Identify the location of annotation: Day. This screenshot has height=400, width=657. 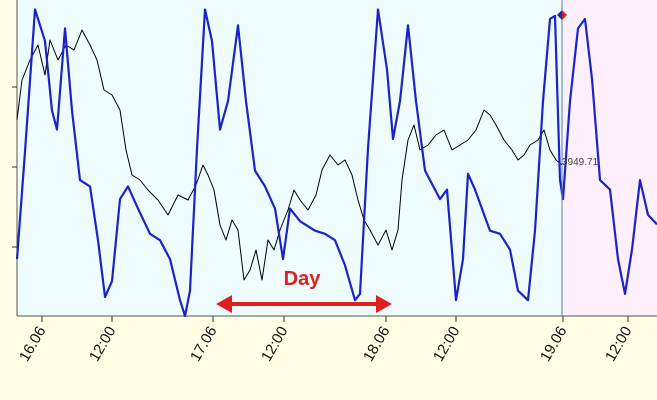
(303, 279).